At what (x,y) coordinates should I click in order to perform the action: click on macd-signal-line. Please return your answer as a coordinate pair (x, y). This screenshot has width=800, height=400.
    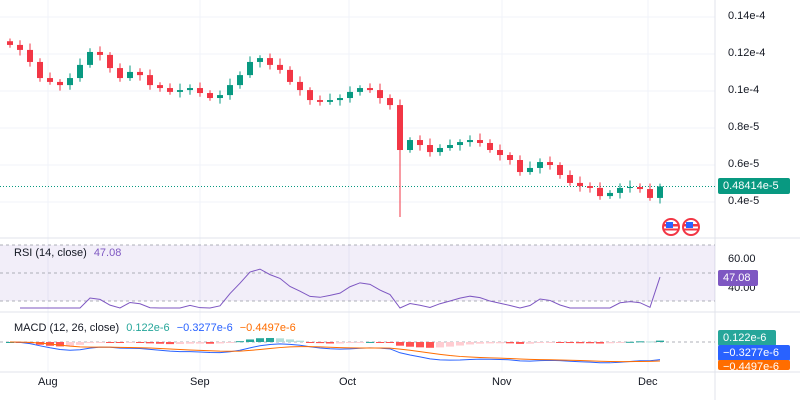
    Looking at the image, I should click on (335, 352).